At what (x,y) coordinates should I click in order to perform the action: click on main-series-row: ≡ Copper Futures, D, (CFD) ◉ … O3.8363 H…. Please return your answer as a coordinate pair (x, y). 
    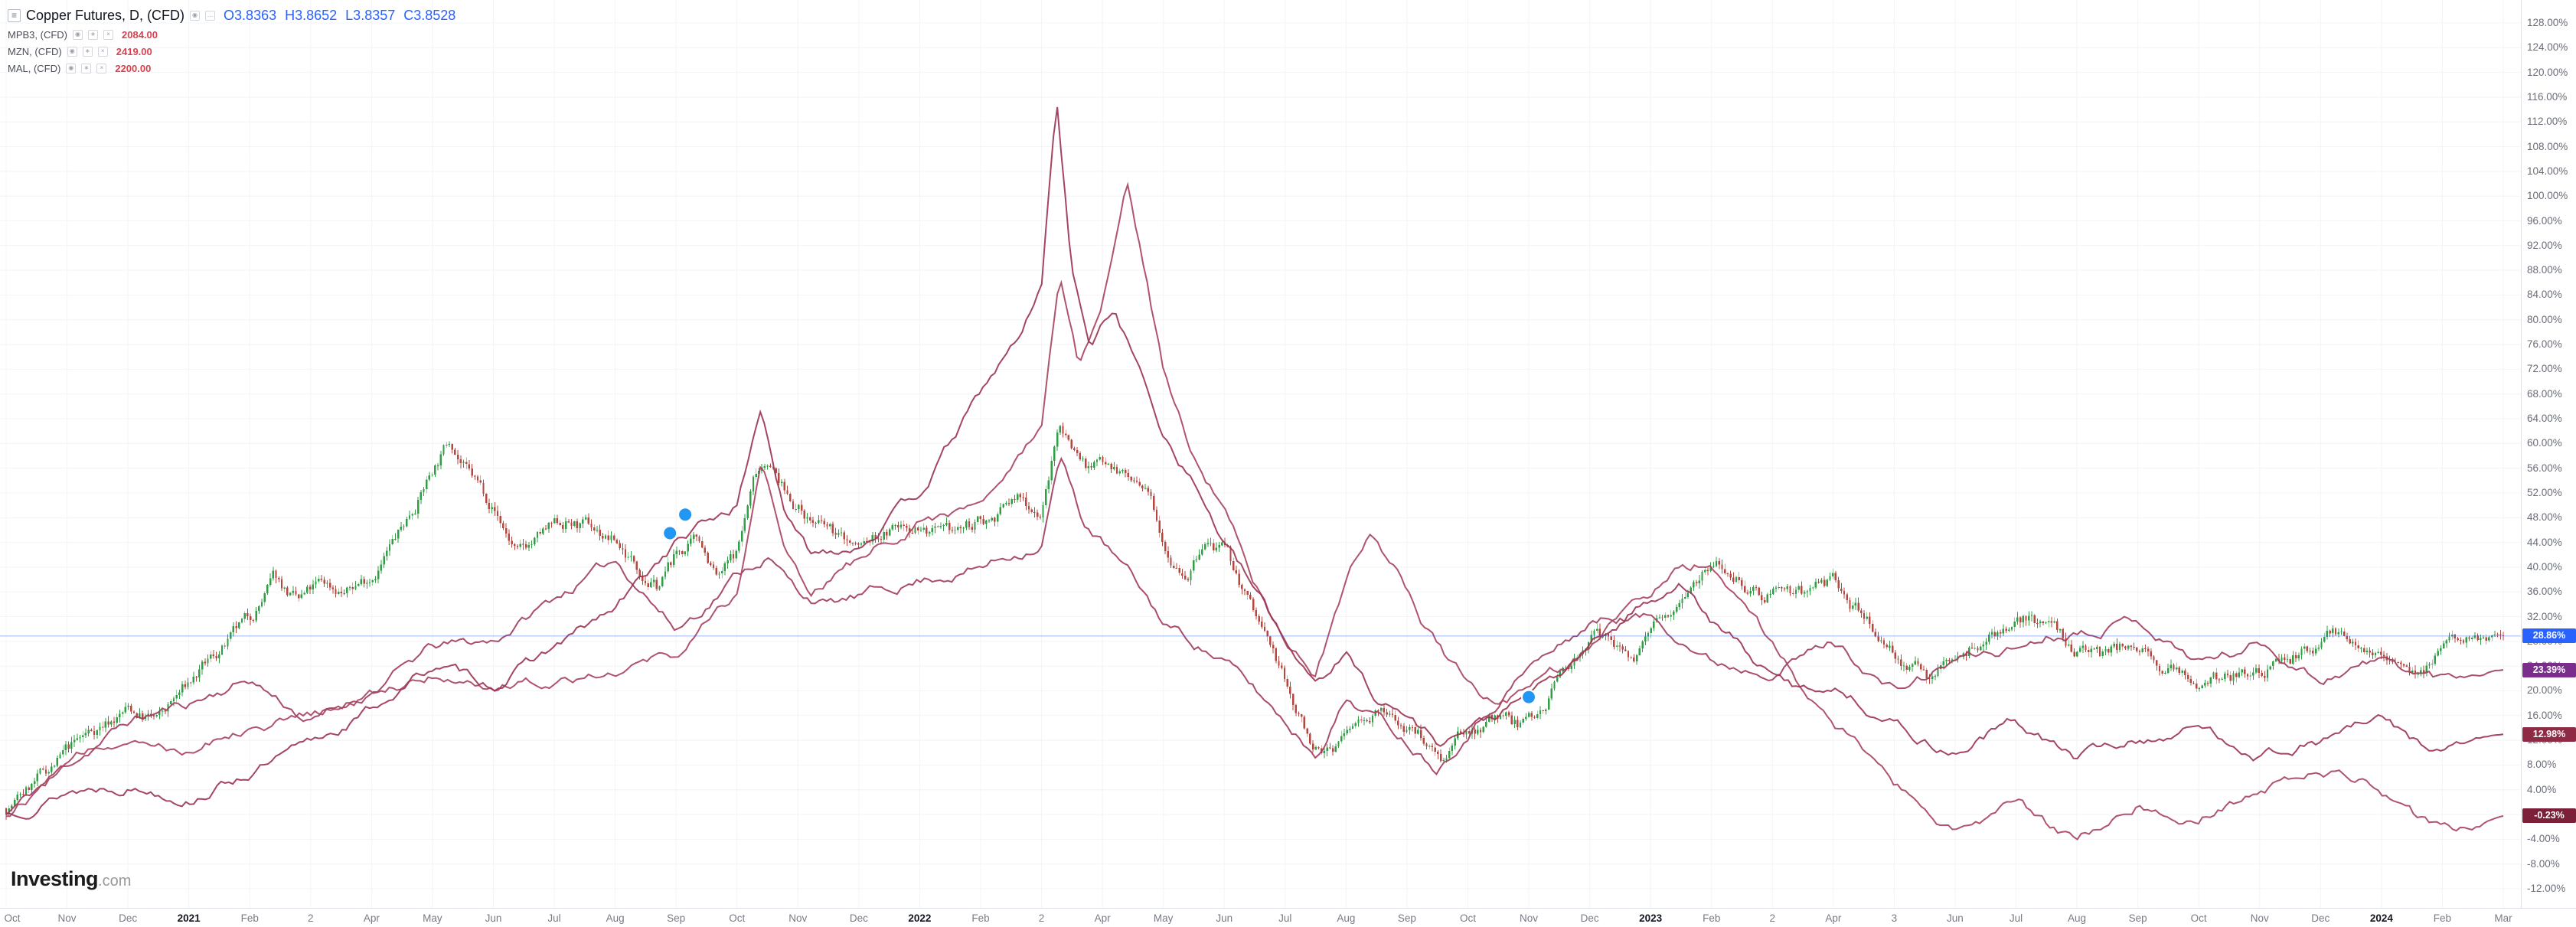
    Looking at the image, I should click on (232, 15).